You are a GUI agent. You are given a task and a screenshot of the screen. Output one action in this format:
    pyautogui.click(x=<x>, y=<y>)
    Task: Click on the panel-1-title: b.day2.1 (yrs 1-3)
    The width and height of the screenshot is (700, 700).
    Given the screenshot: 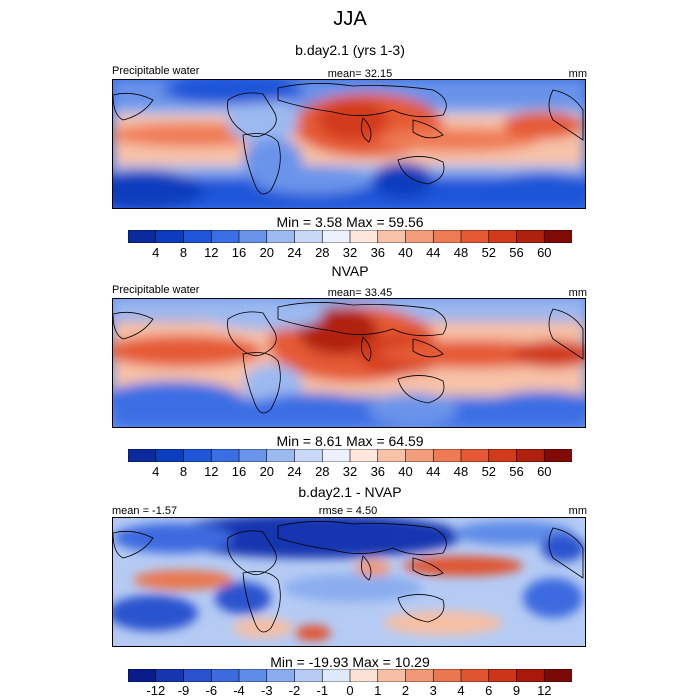 What is the action you would take?
    pyautogui.click(x=350, y=50)
    